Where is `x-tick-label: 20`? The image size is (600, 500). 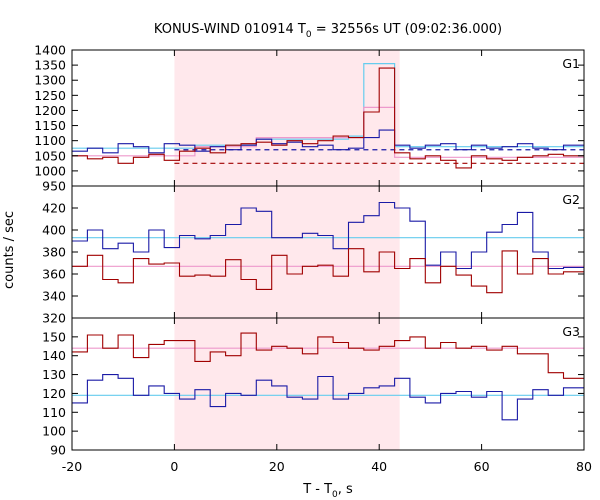 x-tick-label: 20 is located at coordinates (277, 466).